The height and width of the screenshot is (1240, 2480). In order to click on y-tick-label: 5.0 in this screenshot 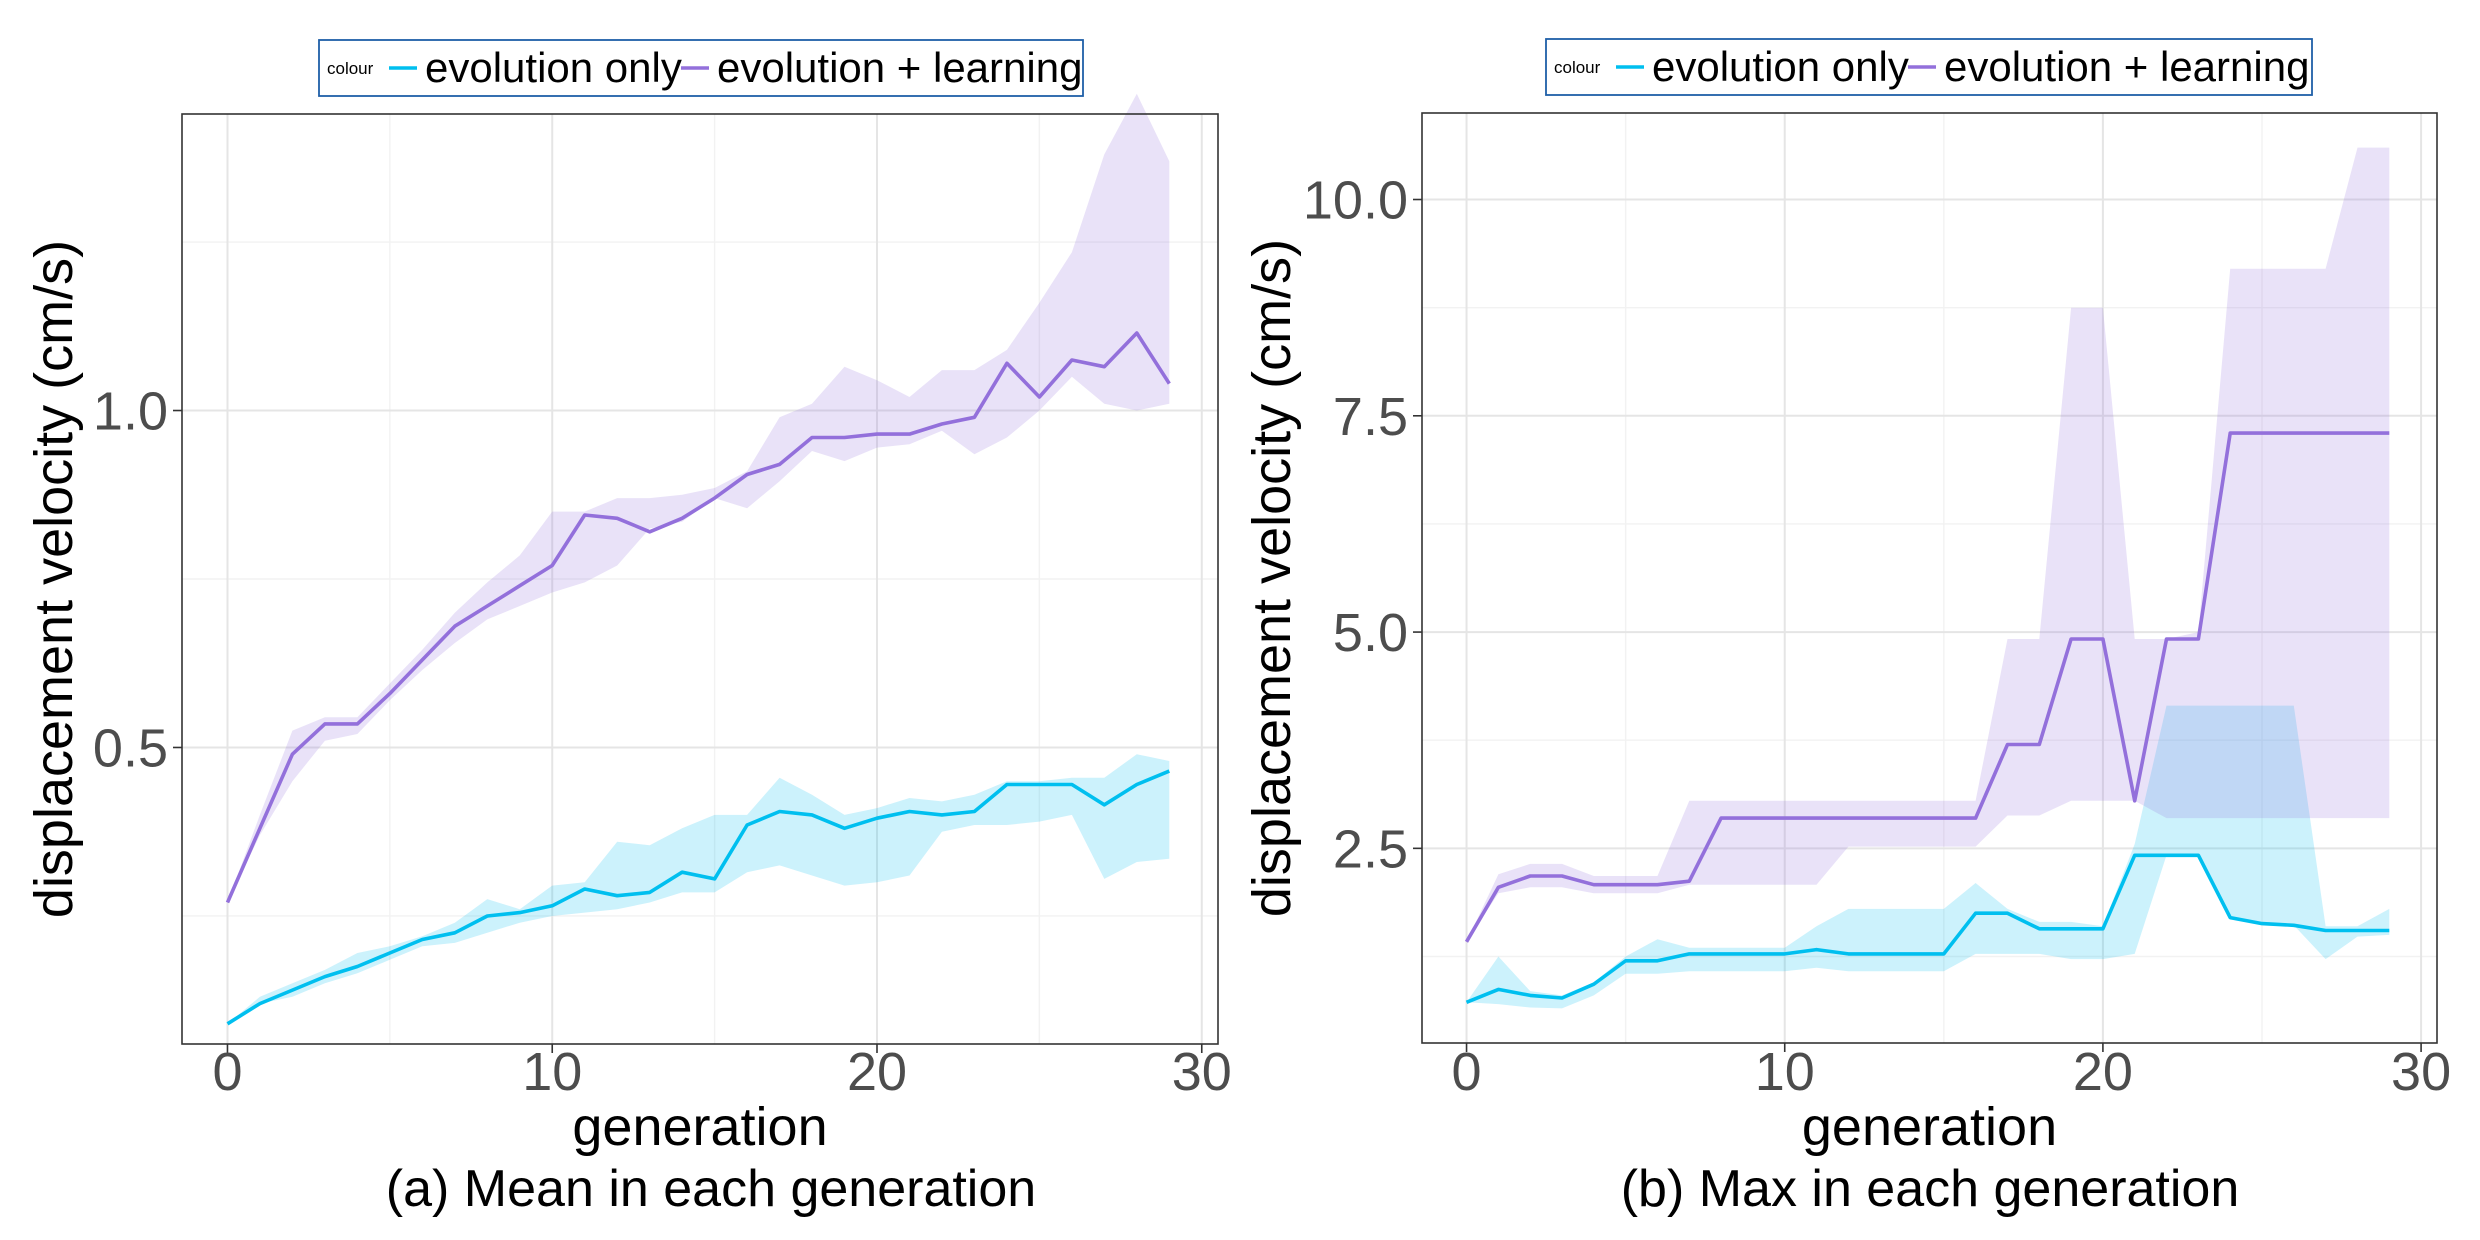, I will do `click(1370, 633)`.